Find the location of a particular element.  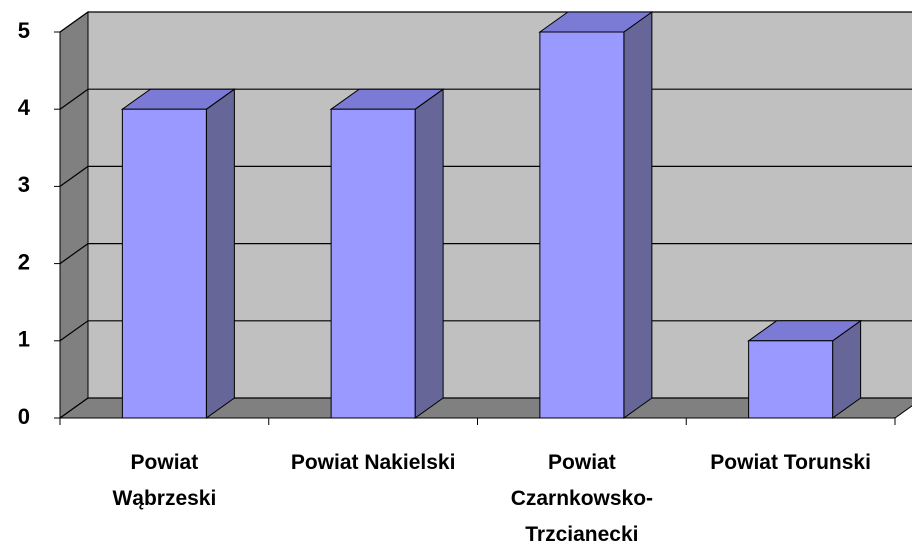

y-tick-label: 5 is located at coordinates (24, 30).